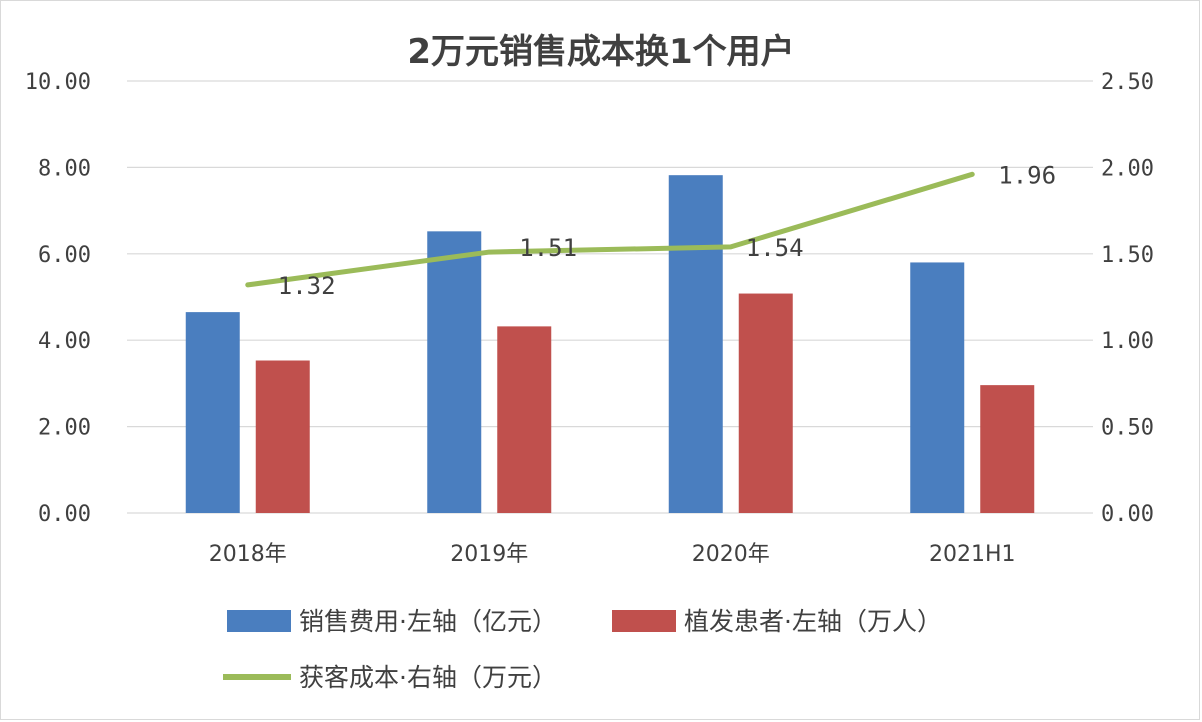 The width and height of the screenshot is (1202, 722). What do you see at coordinates (259, 621) in the screenshot?
I see `legend-swatch-sales` at bounding box center [259, 621].